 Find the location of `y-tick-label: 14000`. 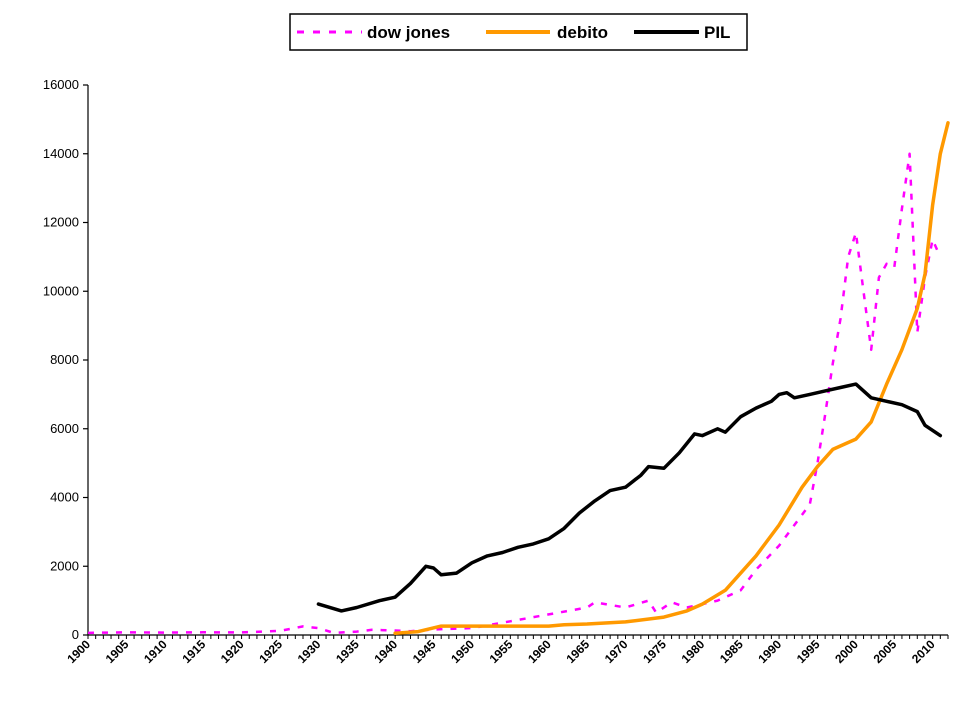

y-tick-label: 14000 is located at coordinates (61, 153).